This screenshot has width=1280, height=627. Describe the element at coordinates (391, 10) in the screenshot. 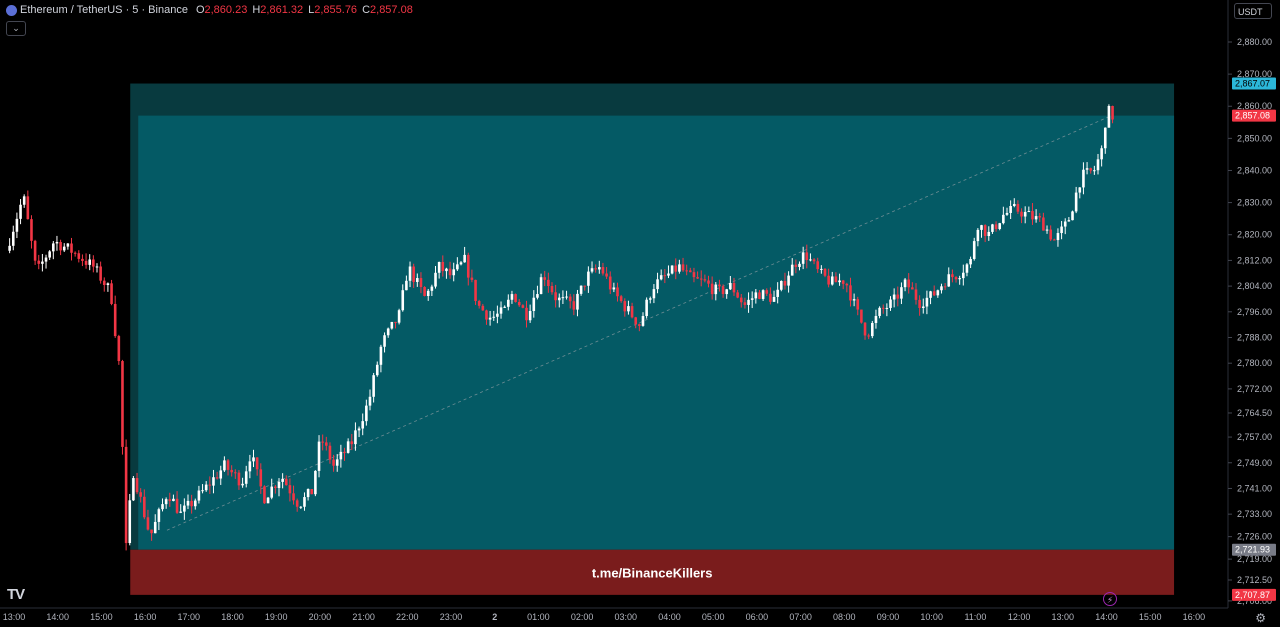

I see `ohlc-close: 2,857.08` at that location.